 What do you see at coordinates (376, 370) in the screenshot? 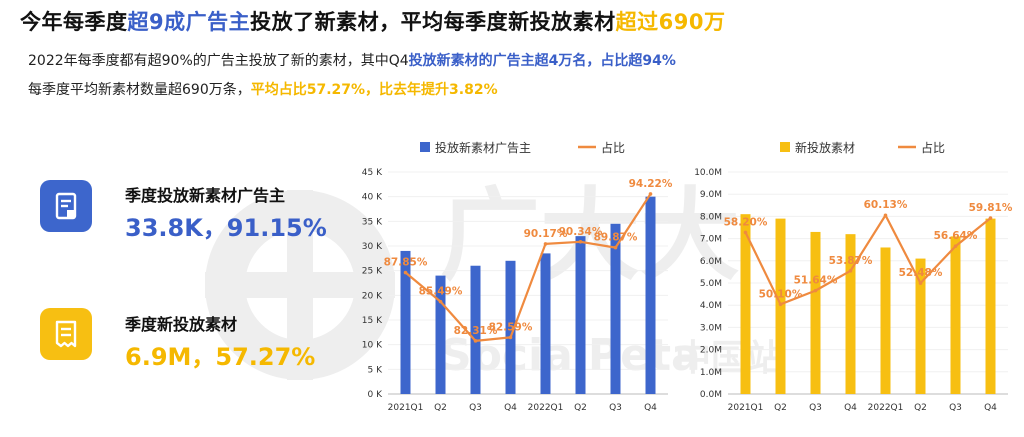
I see `y-tick-label: 5 K` at bounding box center [376, 370].